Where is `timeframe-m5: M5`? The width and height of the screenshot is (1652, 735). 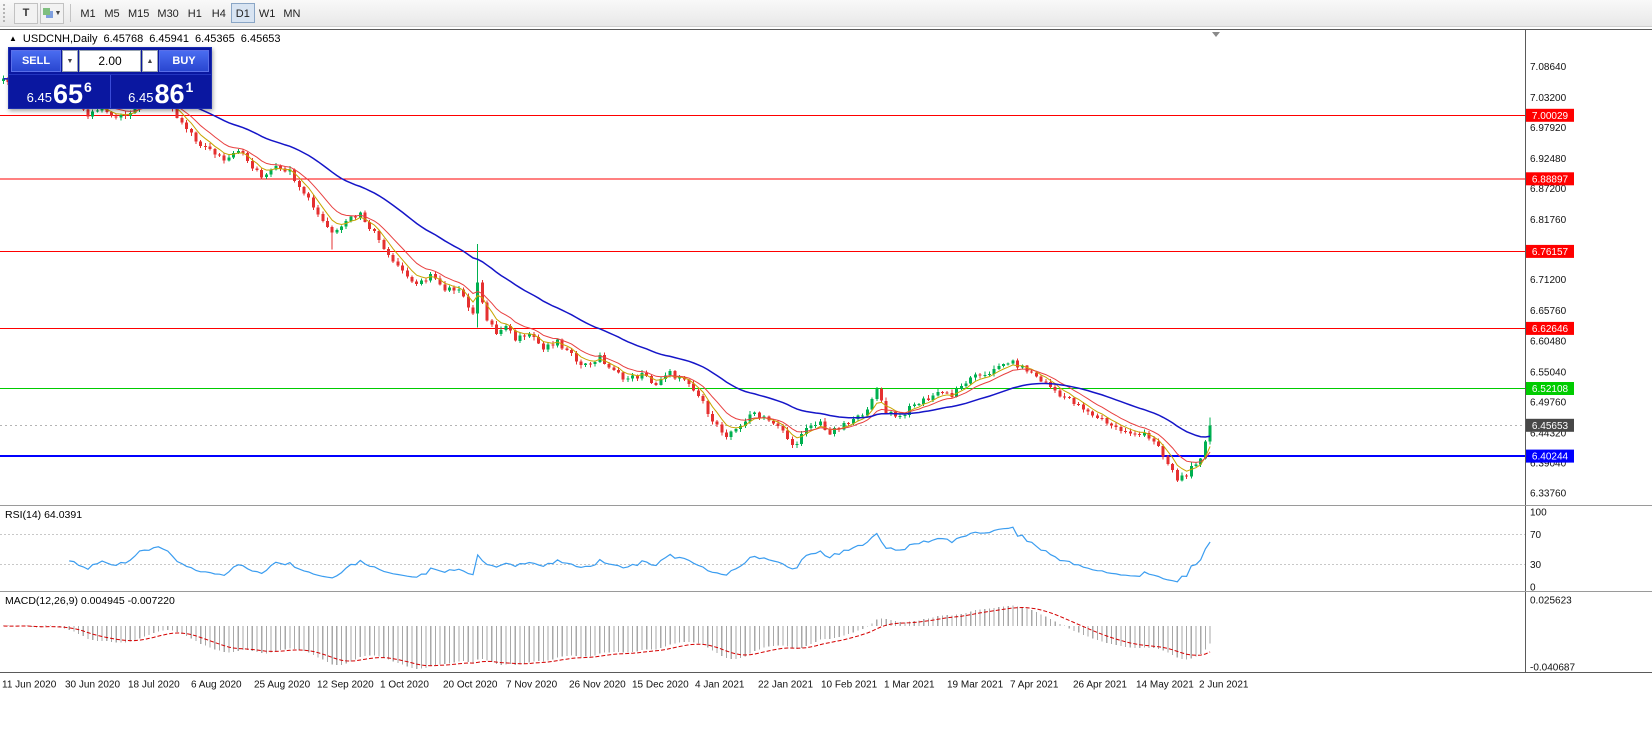
timeframe-m5: M5 is located at coordinates (112, 14).